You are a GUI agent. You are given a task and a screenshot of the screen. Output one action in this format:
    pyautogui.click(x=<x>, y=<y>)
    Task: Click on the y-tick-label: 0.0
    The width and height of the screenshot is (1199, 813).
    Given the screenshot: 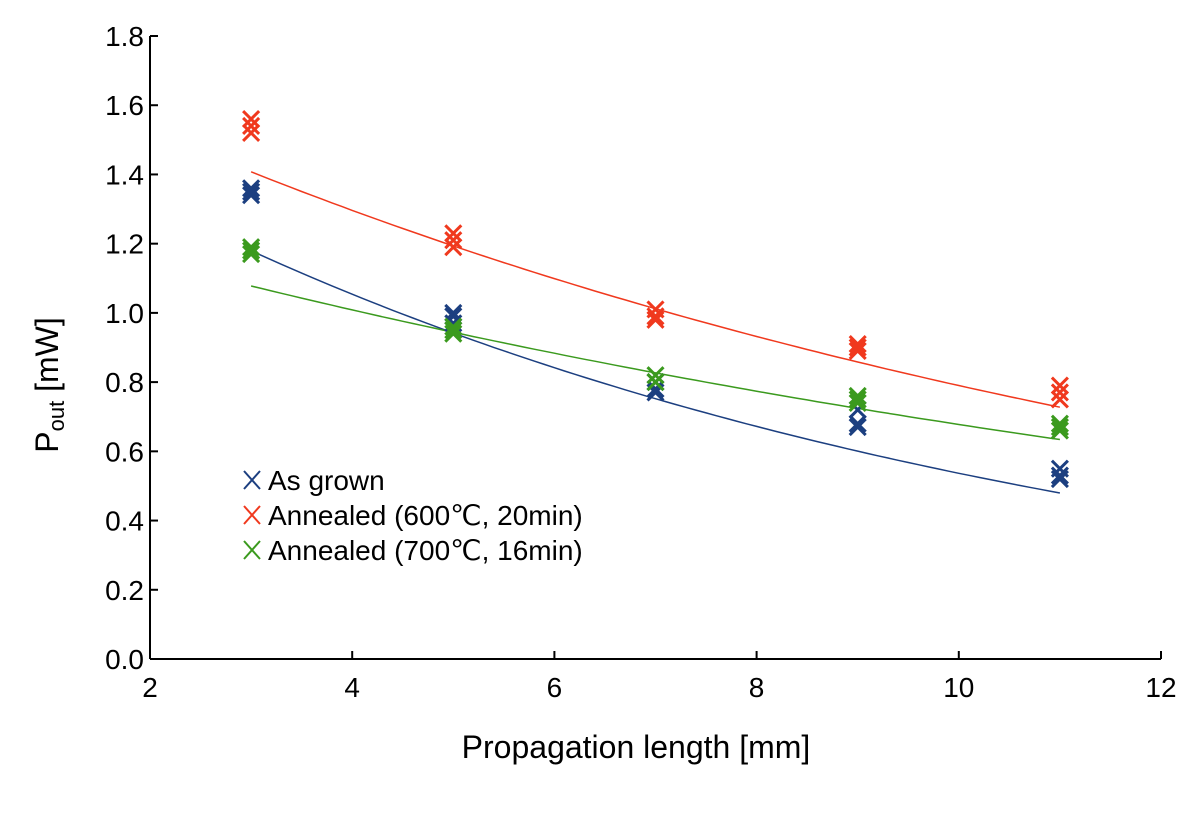 What is the action you would take?
    pyautogui.click(x=124, y=659)
    